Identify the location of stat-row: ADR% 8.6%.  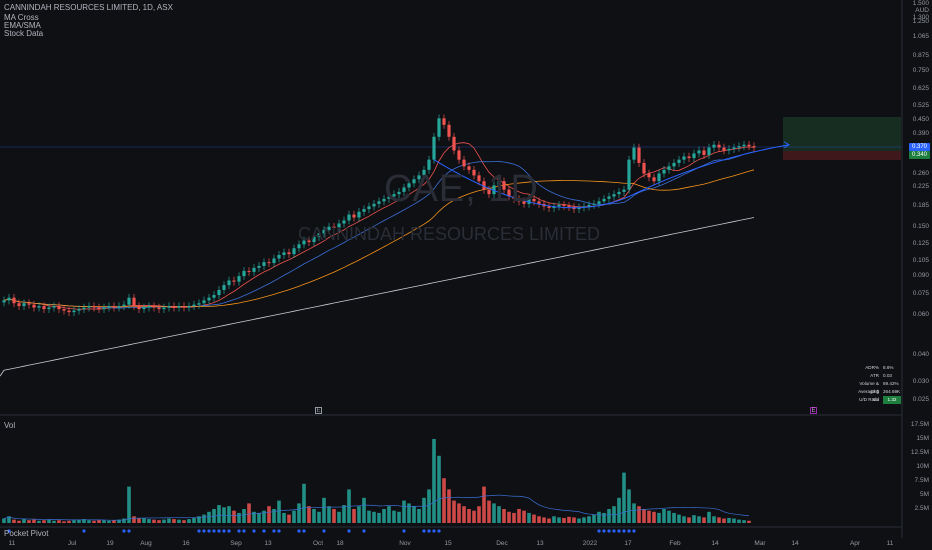
(879, 367).